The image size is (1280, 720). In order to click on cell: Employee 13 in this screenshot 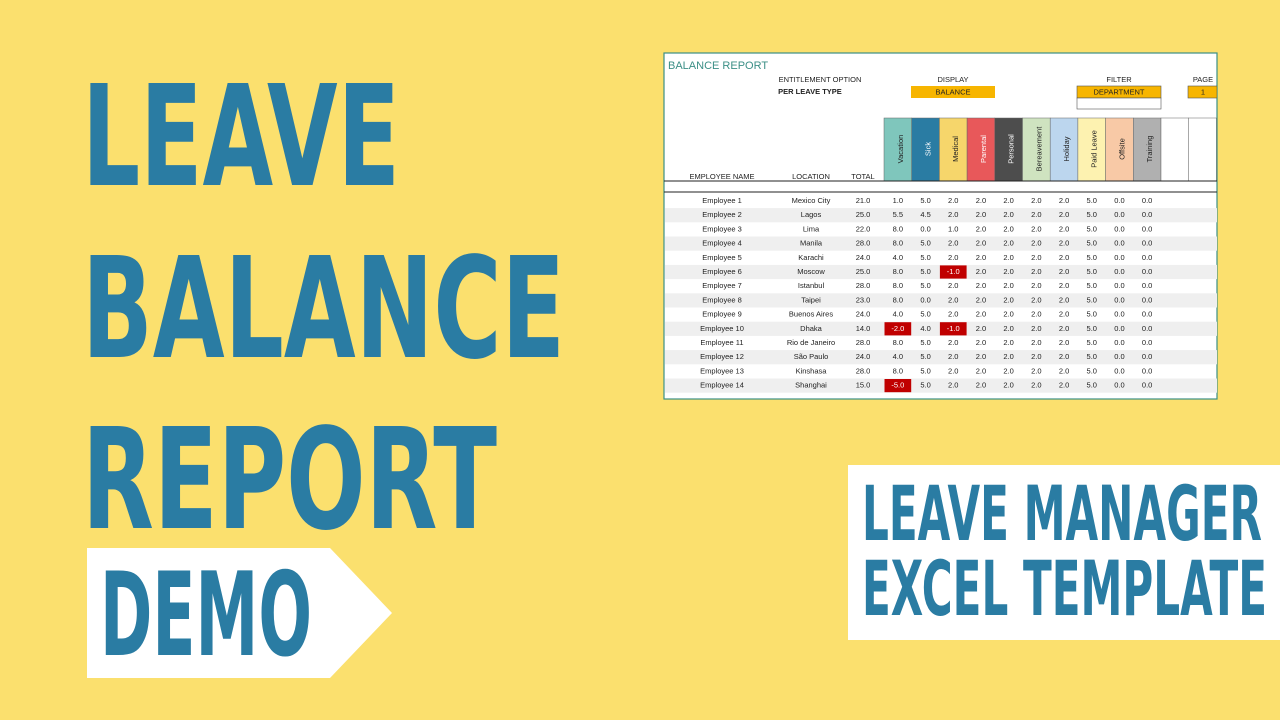, I will do `click(722, 370)`.